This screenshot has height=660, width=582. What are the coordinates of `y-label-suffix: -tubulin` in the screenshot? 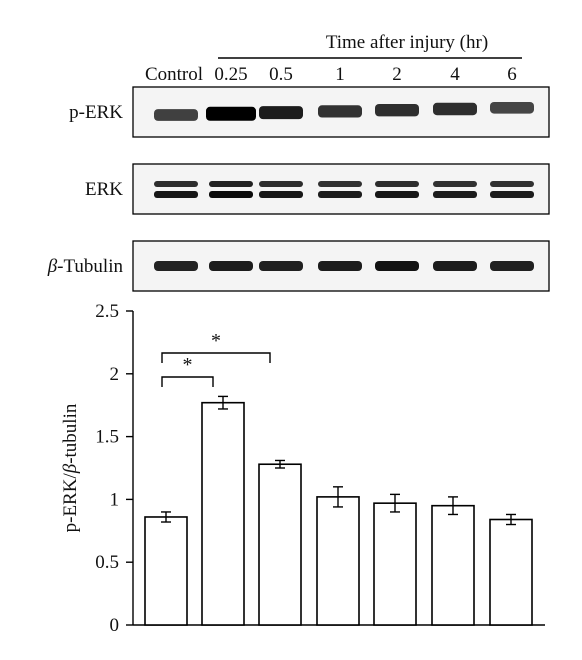 It's located at (70, 433).